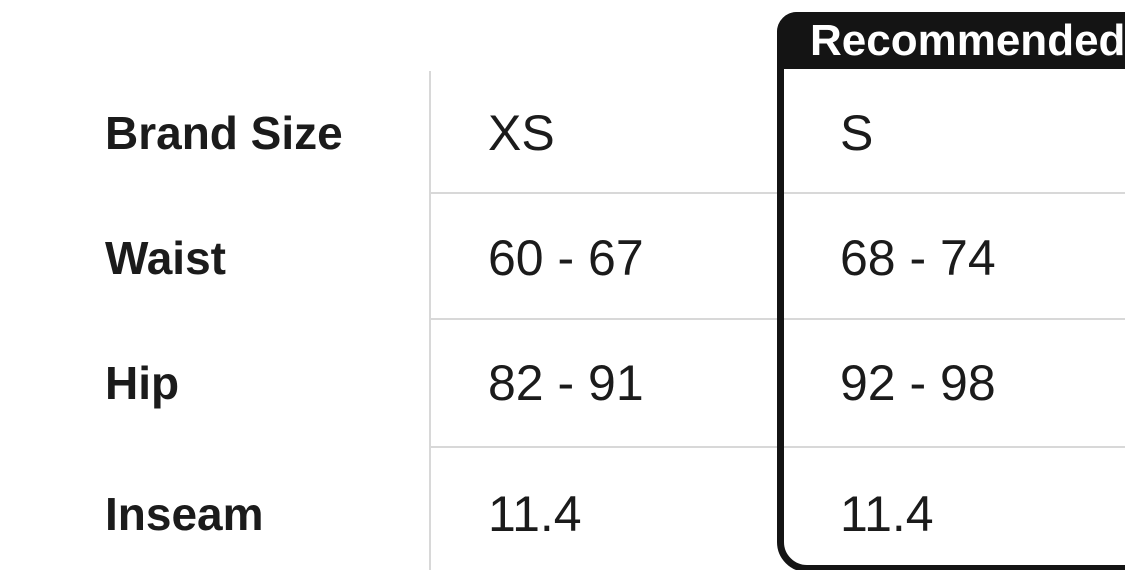  Describe the element at coordinates (224, 133) in the screenshot. I see `row-label-brand-size: Brand Size` at that location.